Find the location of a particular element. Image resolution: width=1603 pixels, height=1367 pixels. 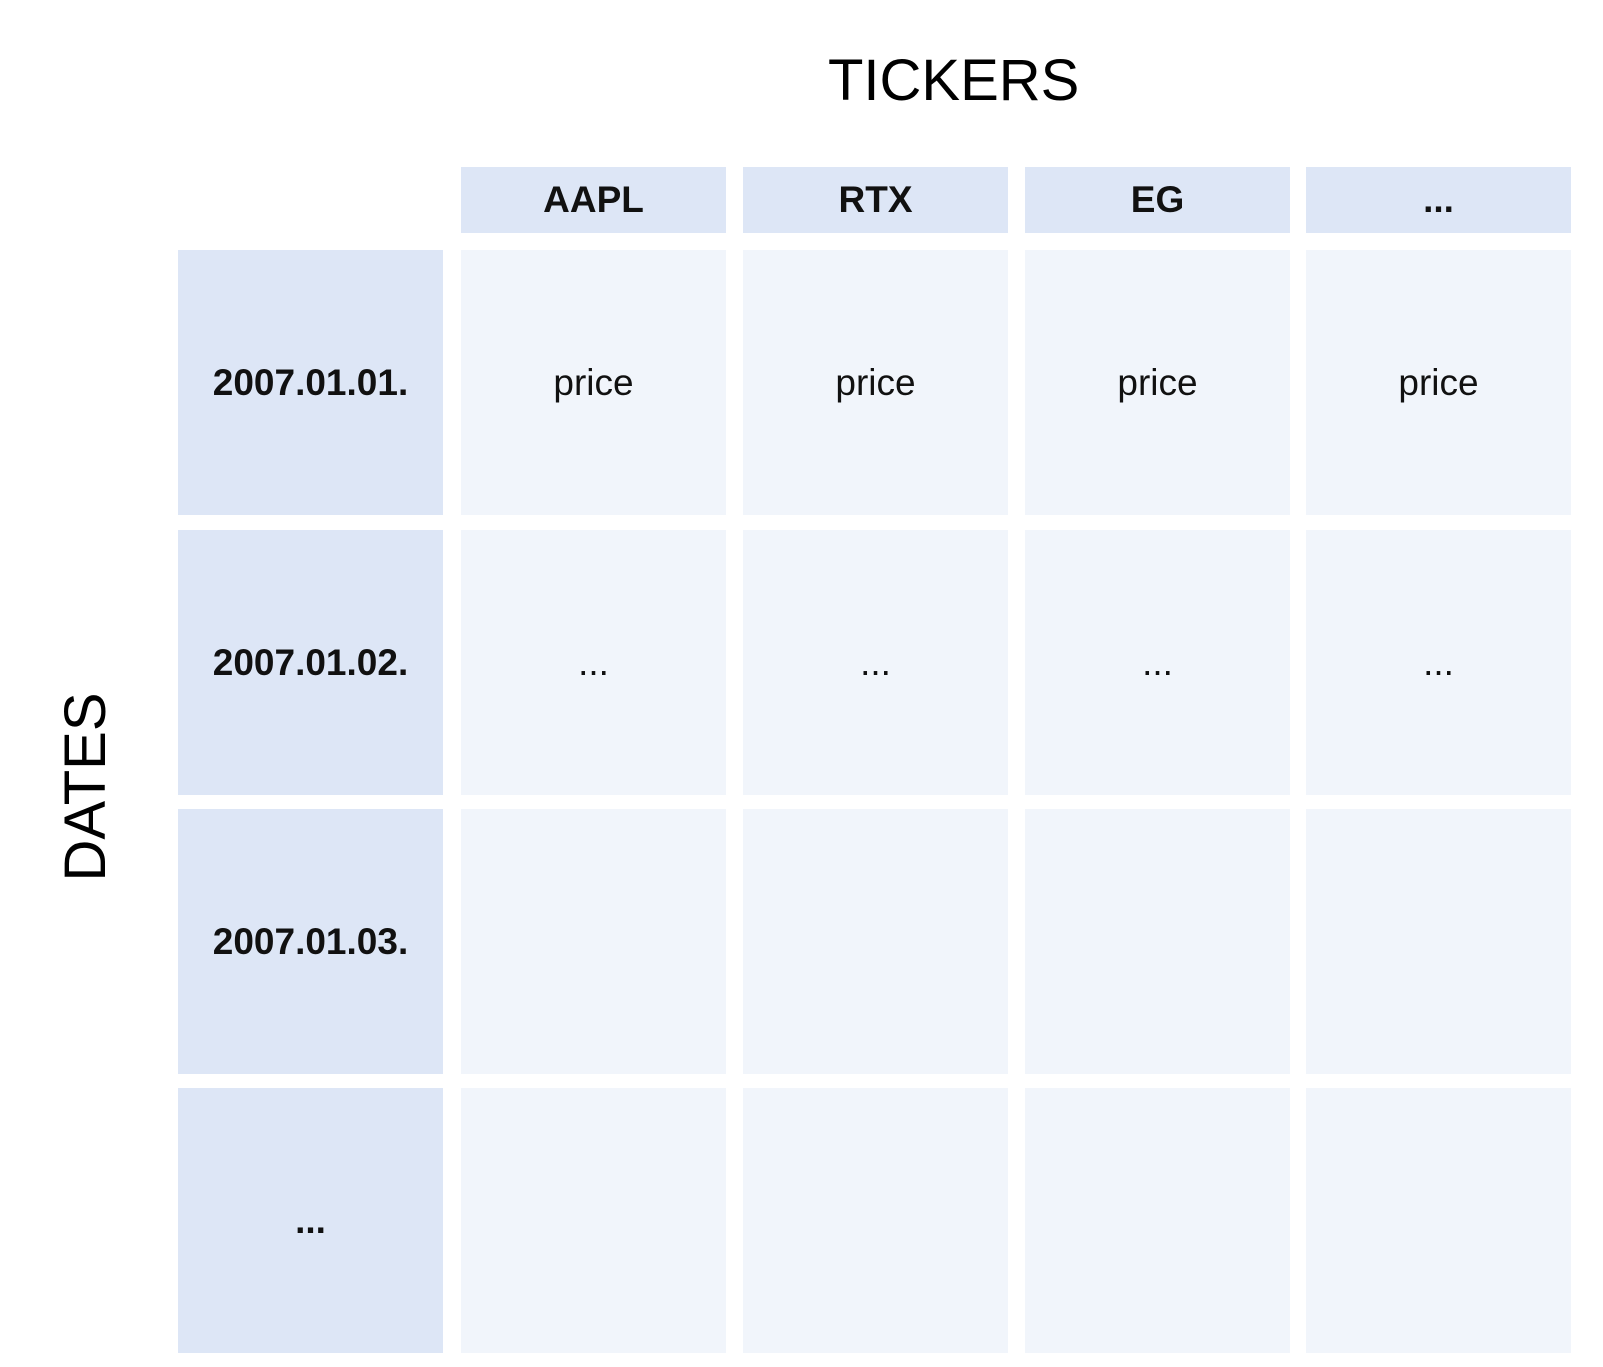

column-header-1: AAPL is located at coordinates (593, 200).